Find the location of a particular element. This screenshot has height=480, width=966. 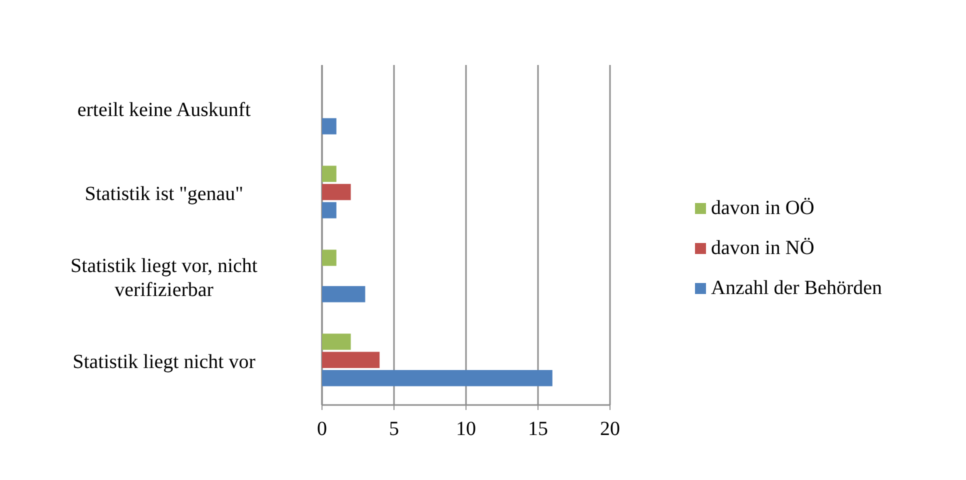

legend-label: davon in NÖ is located at coordinates (762, 248).